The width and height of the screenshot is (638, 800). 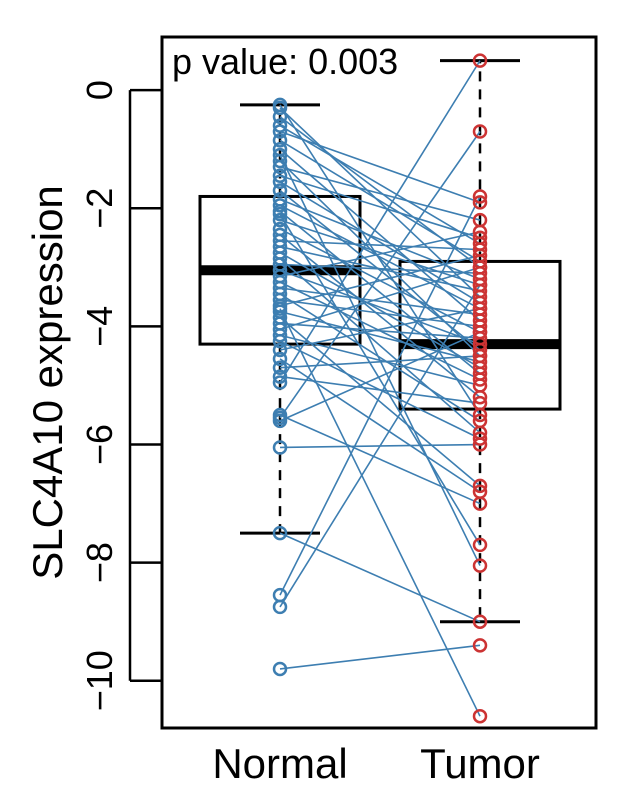 What do you see at coordinates (99, 90) in the screenshot?
I see `y-tick-label: 0` at bounding box center [99, 90].